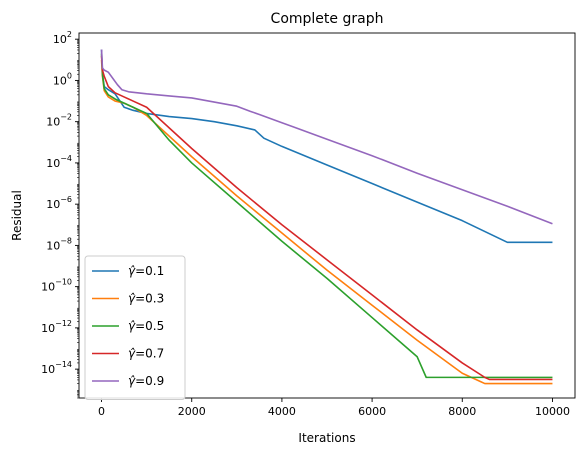  What do you see at coordinates (146, 381) in the screenshot?
I see `legend-label-4: γ̂=0.9` at bounding box center [146, 381].